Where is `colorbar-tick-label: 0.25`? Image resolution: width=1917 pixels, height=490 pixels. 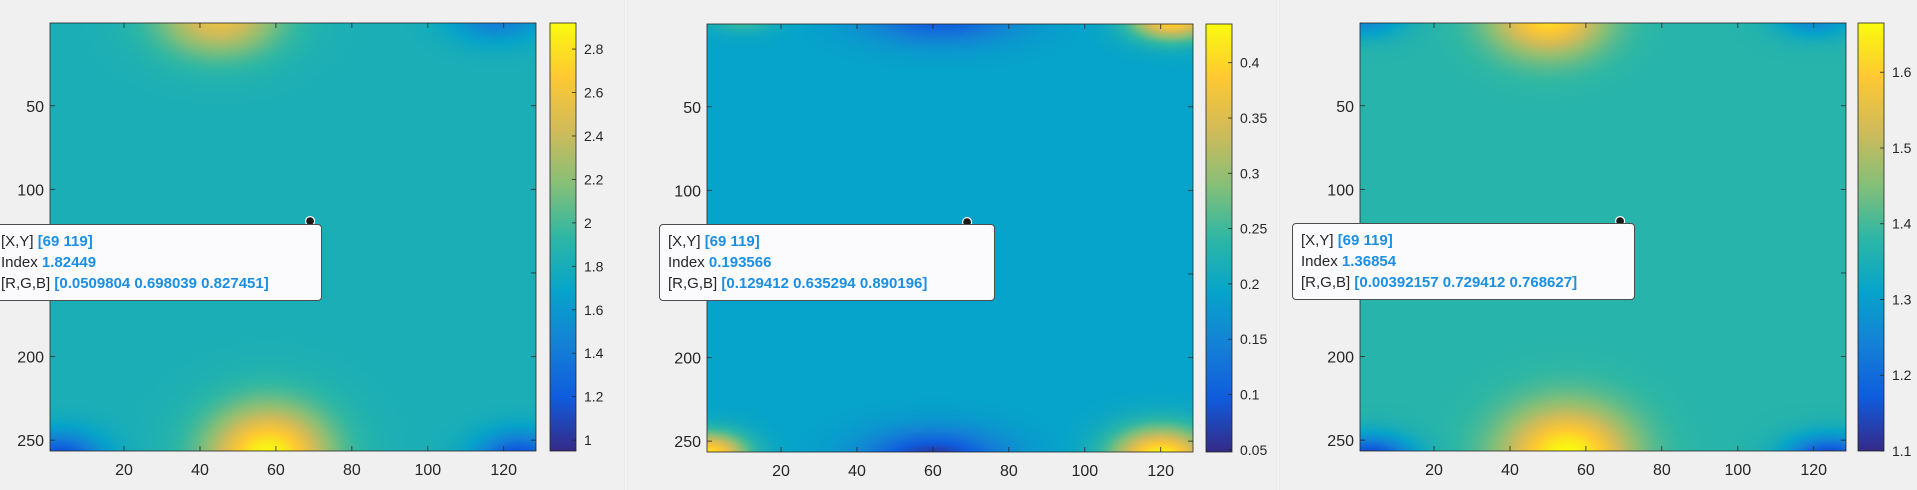 colorbar-tick-label: 0.25 is located at coordinates (1253, 229).